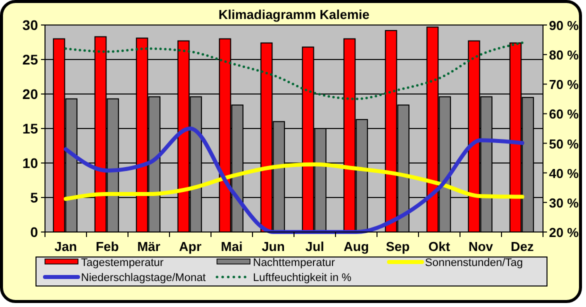 The width and height of the screenshot is (586, 307). Describe the element at coordinates (564, 173) in the screenshot. I see `y2-tick-label: 40 %` at that location.